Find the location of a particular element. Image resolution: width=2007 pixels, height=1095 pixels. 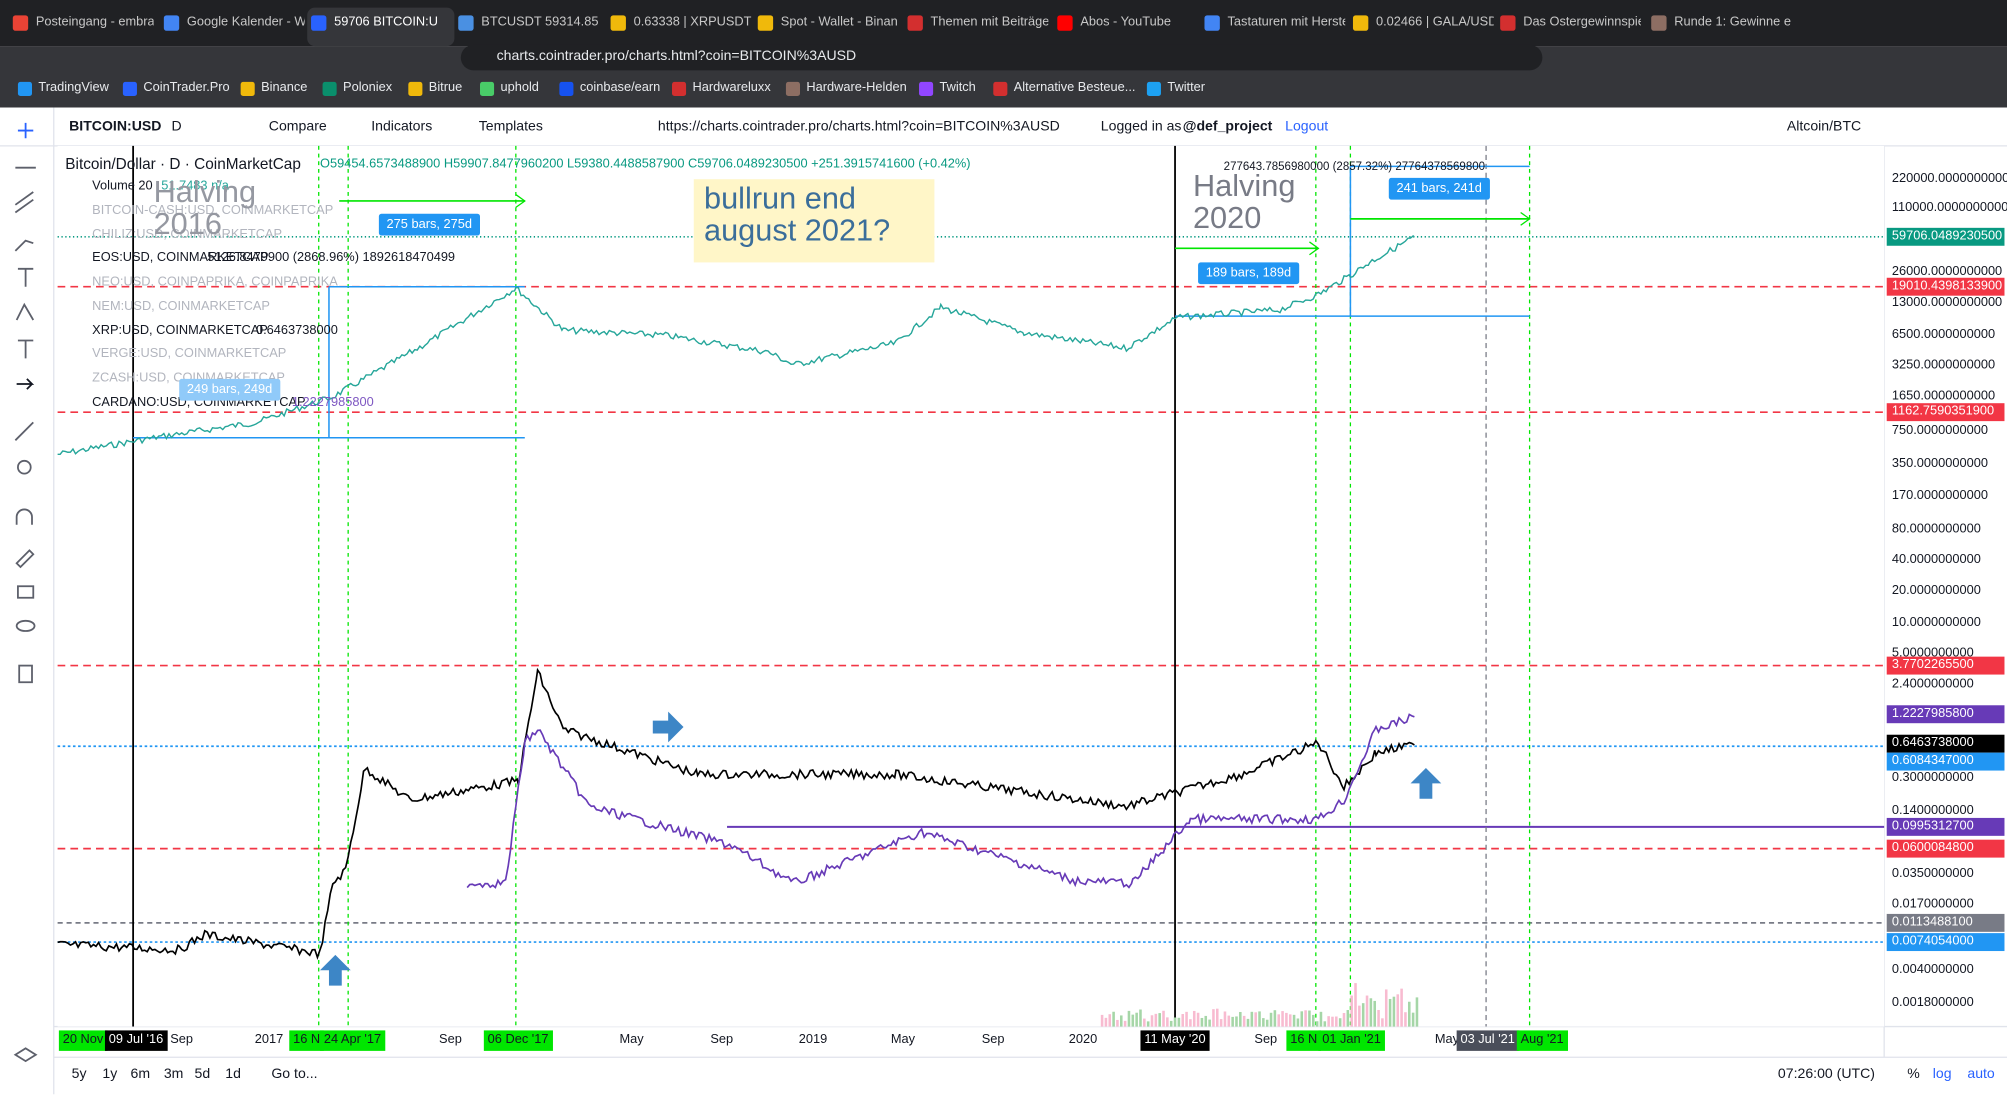

toolbar-interval: D is located at coordinates (176, 127).